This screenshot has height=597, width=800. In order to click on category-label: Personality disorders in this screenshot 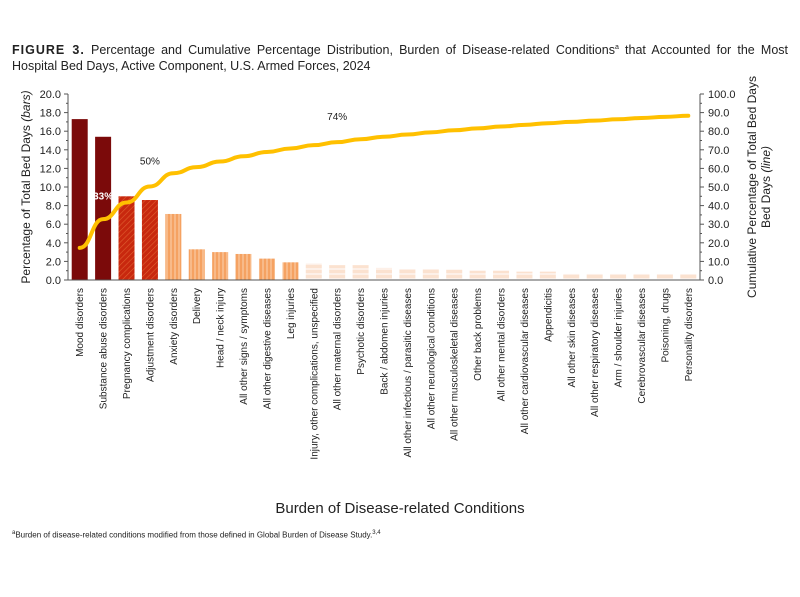, I will do `click(689, 334)`.